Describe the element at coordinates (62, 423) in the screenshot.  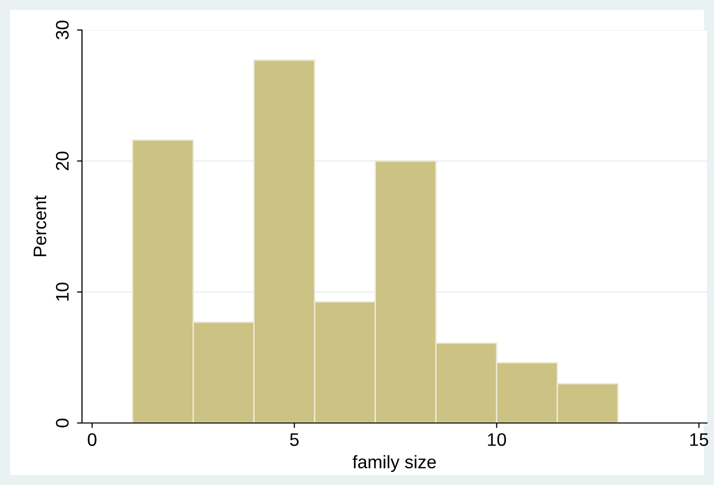
I see `y-tick-label: 0` at that location.